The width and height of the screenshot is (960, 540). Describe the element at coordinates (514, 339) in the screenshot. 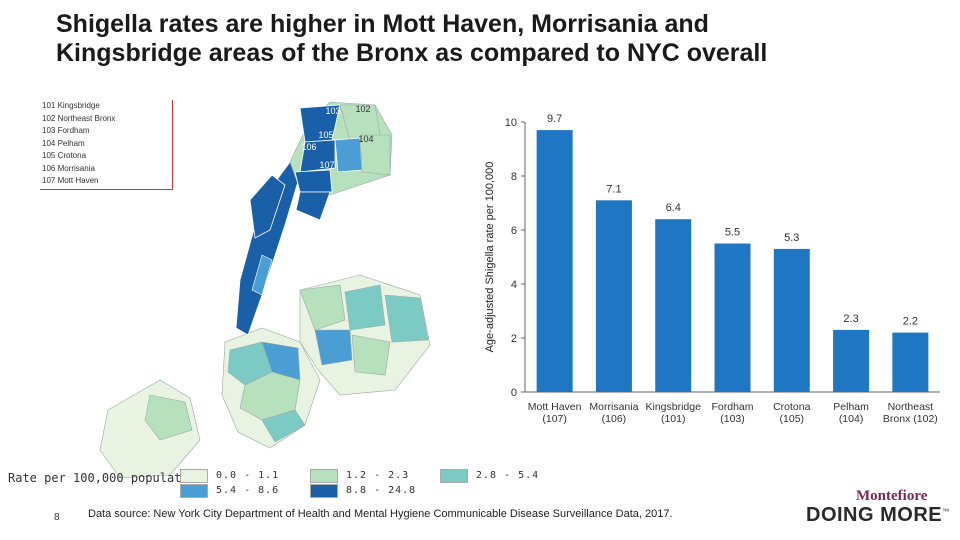

I see `y-tick-label: 2` at that location.